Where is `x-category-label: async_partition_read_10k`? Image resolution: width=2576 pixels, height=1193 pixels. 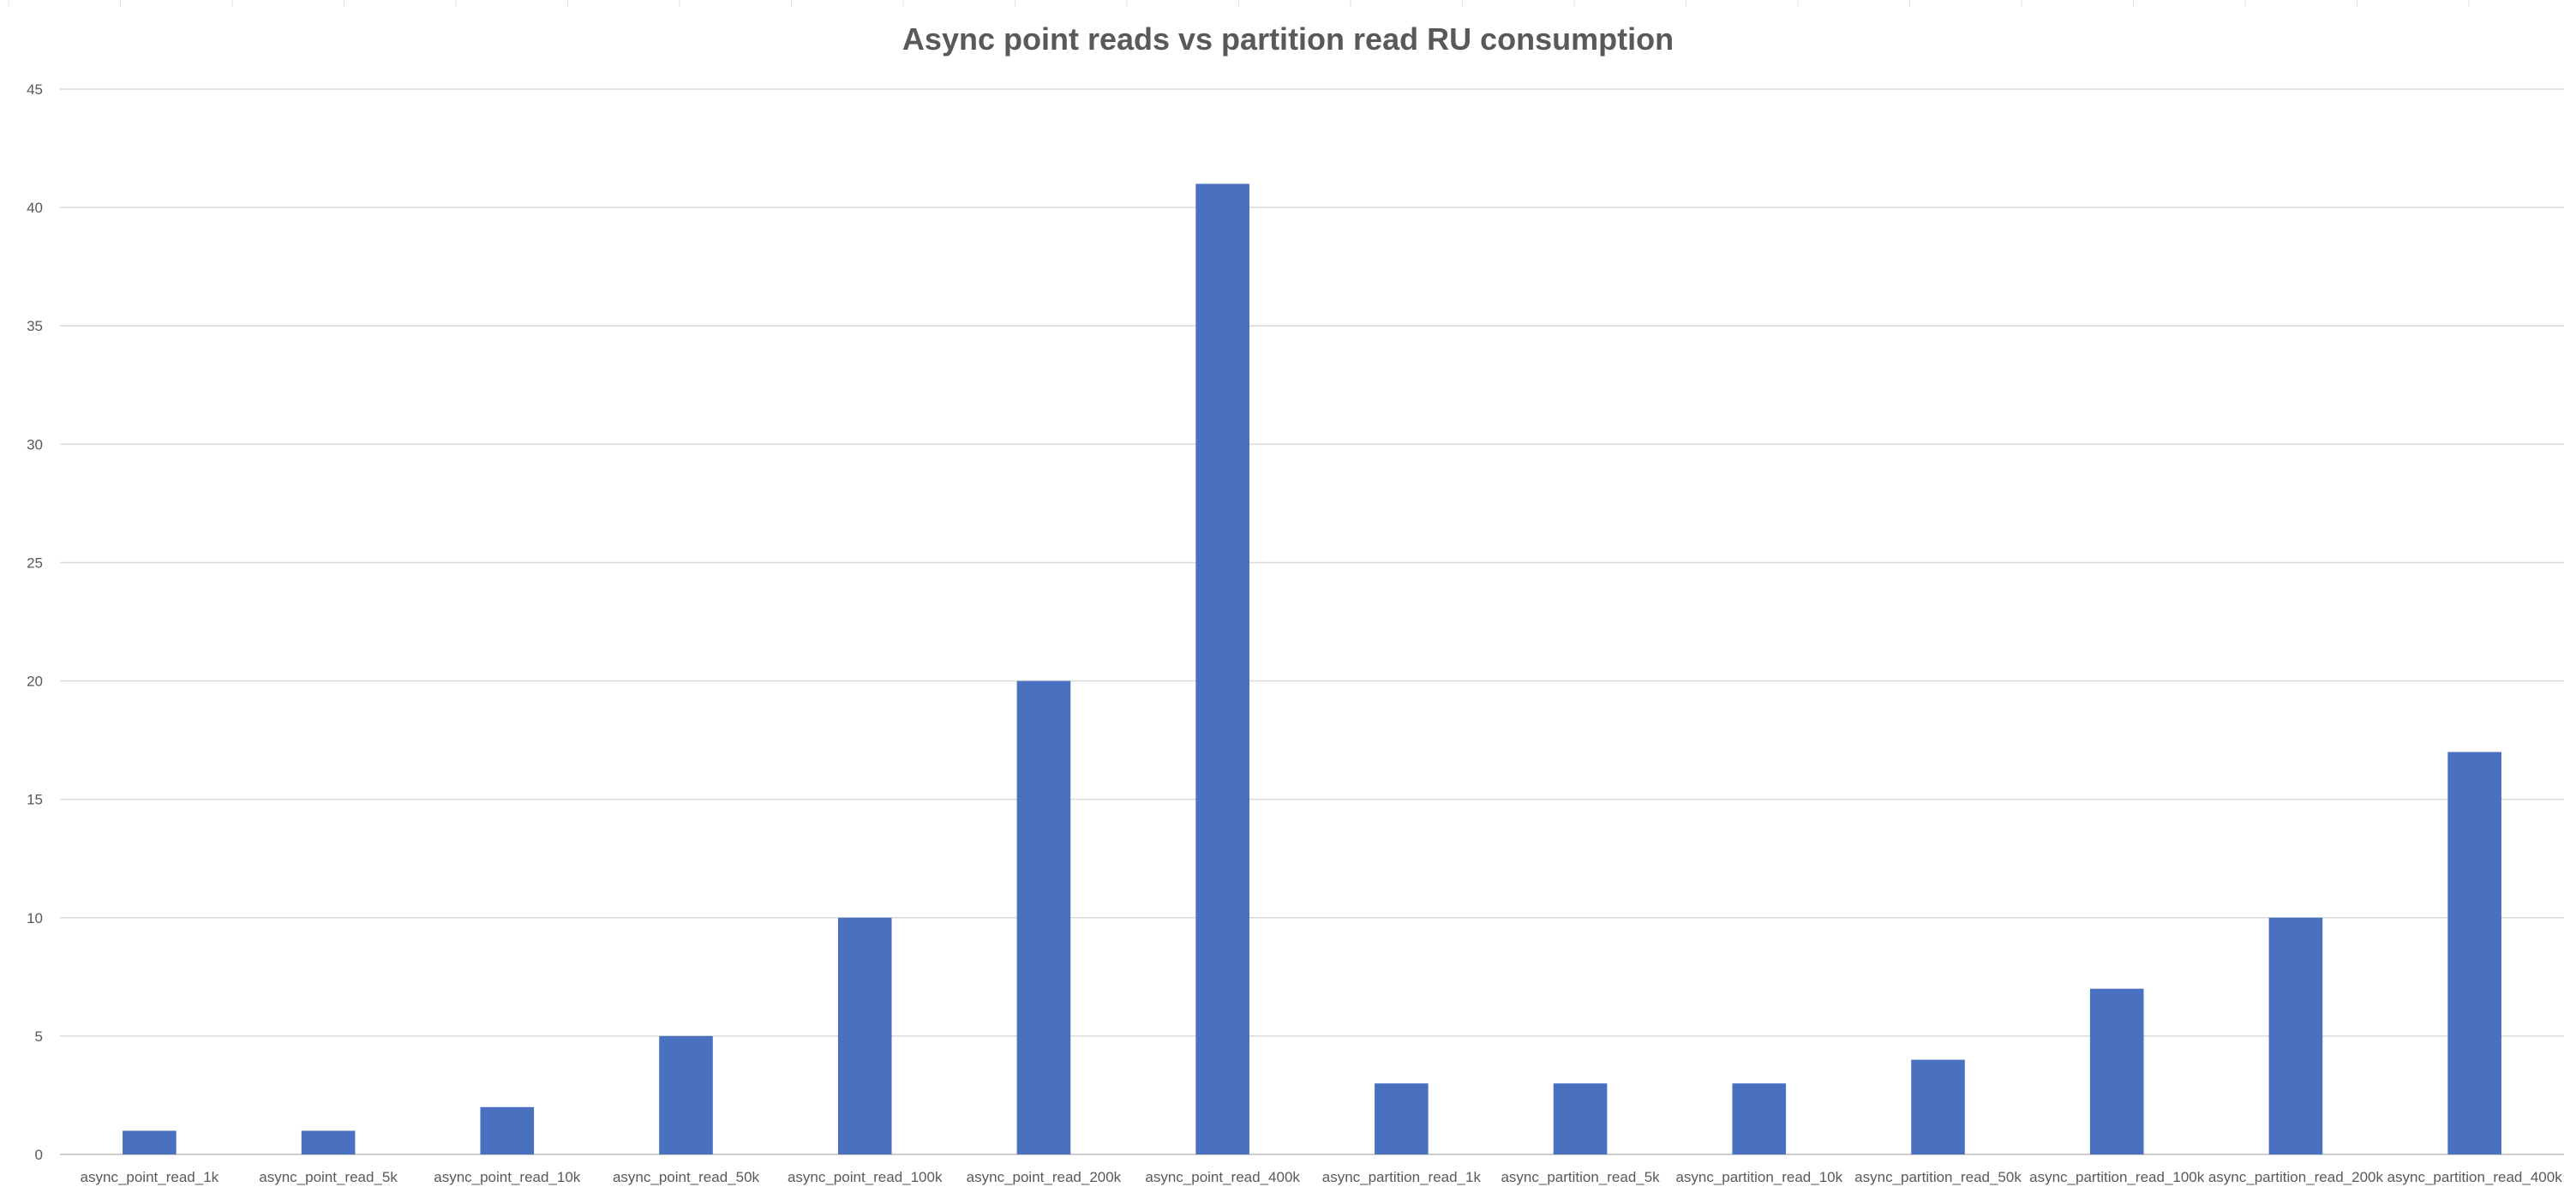 x-category-label: async_partition_read_10k is located at coordinates (1758, 1177).